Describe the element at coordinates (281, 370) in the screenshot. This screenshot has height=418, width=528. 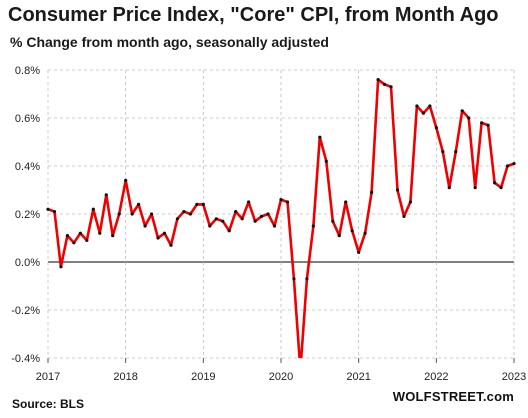
I see `x-axis-ticks: 2017 2018 2019 2020 2021 2022 2023` at that location.